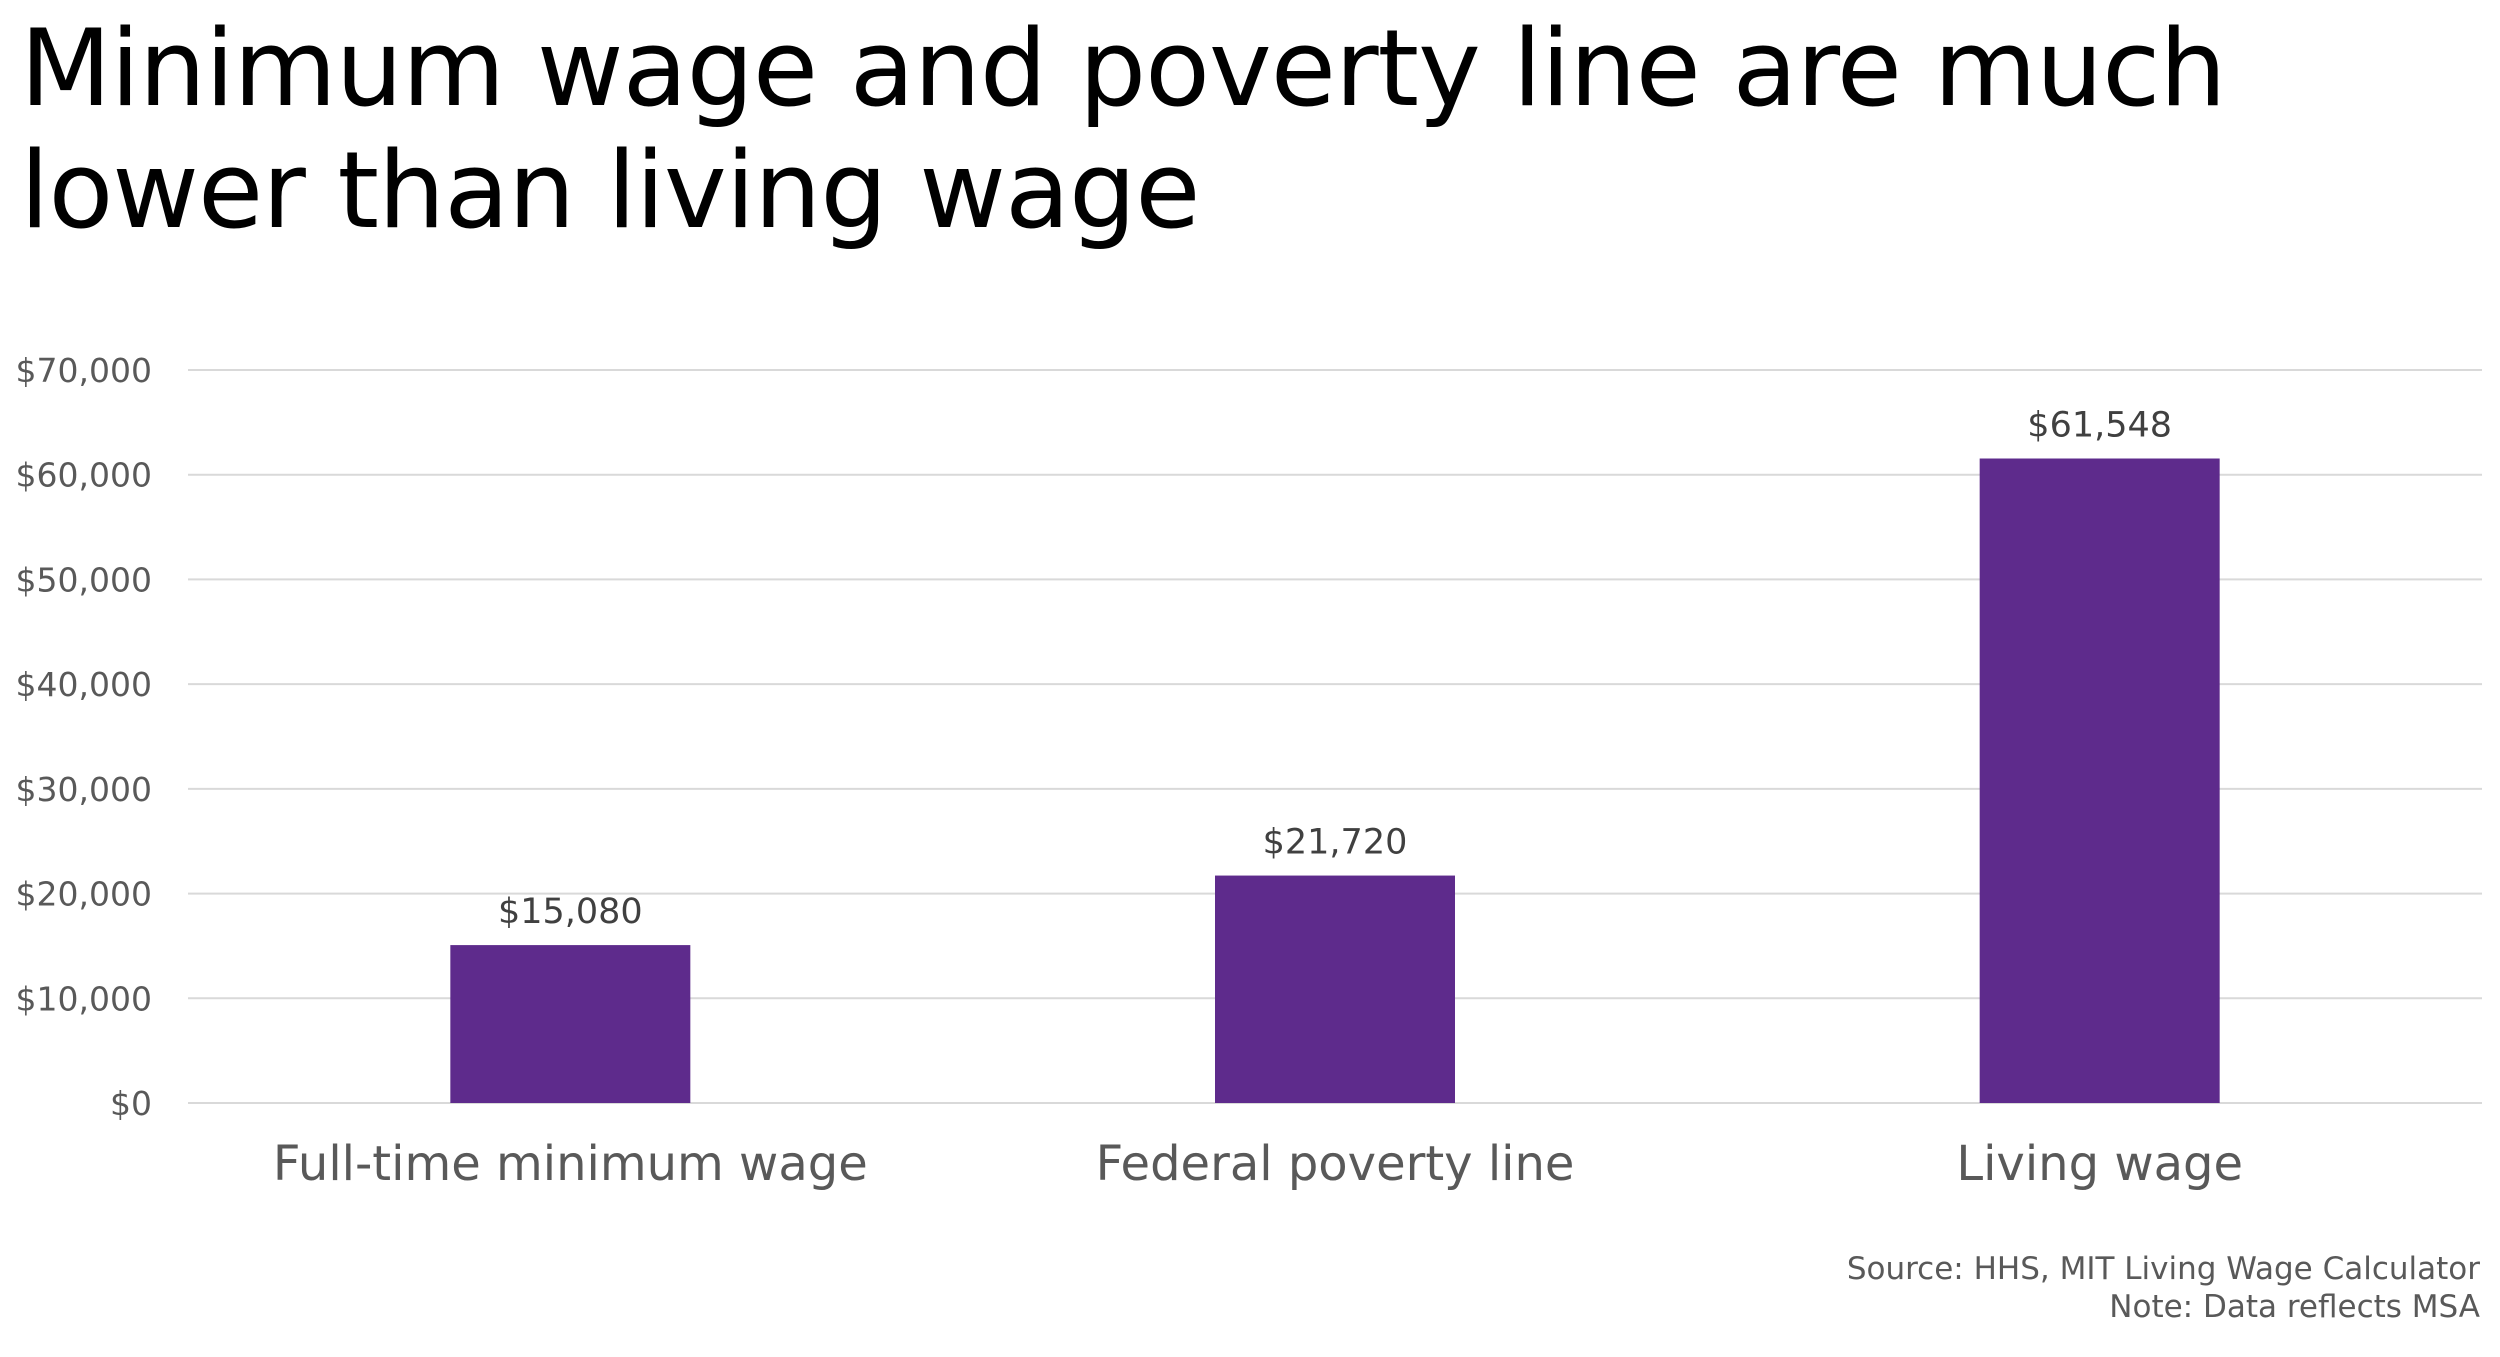 Image resolution: width=2500 pixels, height=1357 pixels. Describe the element at coordinates (1335, 843) in the screenshot. I see `data-label: $21,720` at that location.